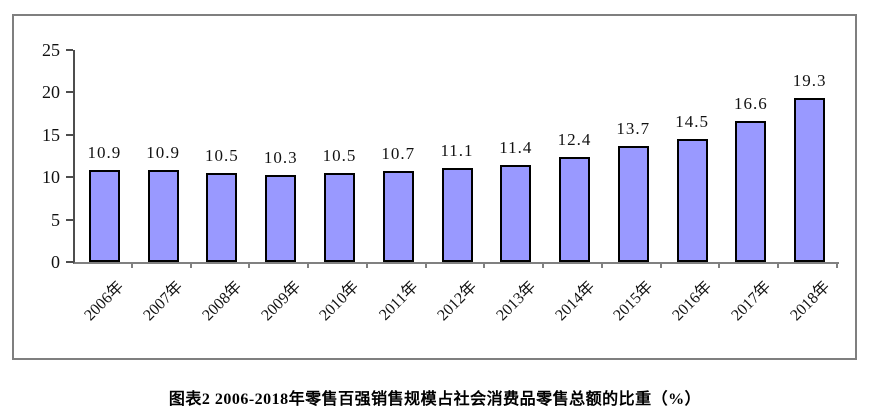 The height and width of the screenshot is (416, 870). I want to click on bar-value-label: 14.5, so click(692, 122).